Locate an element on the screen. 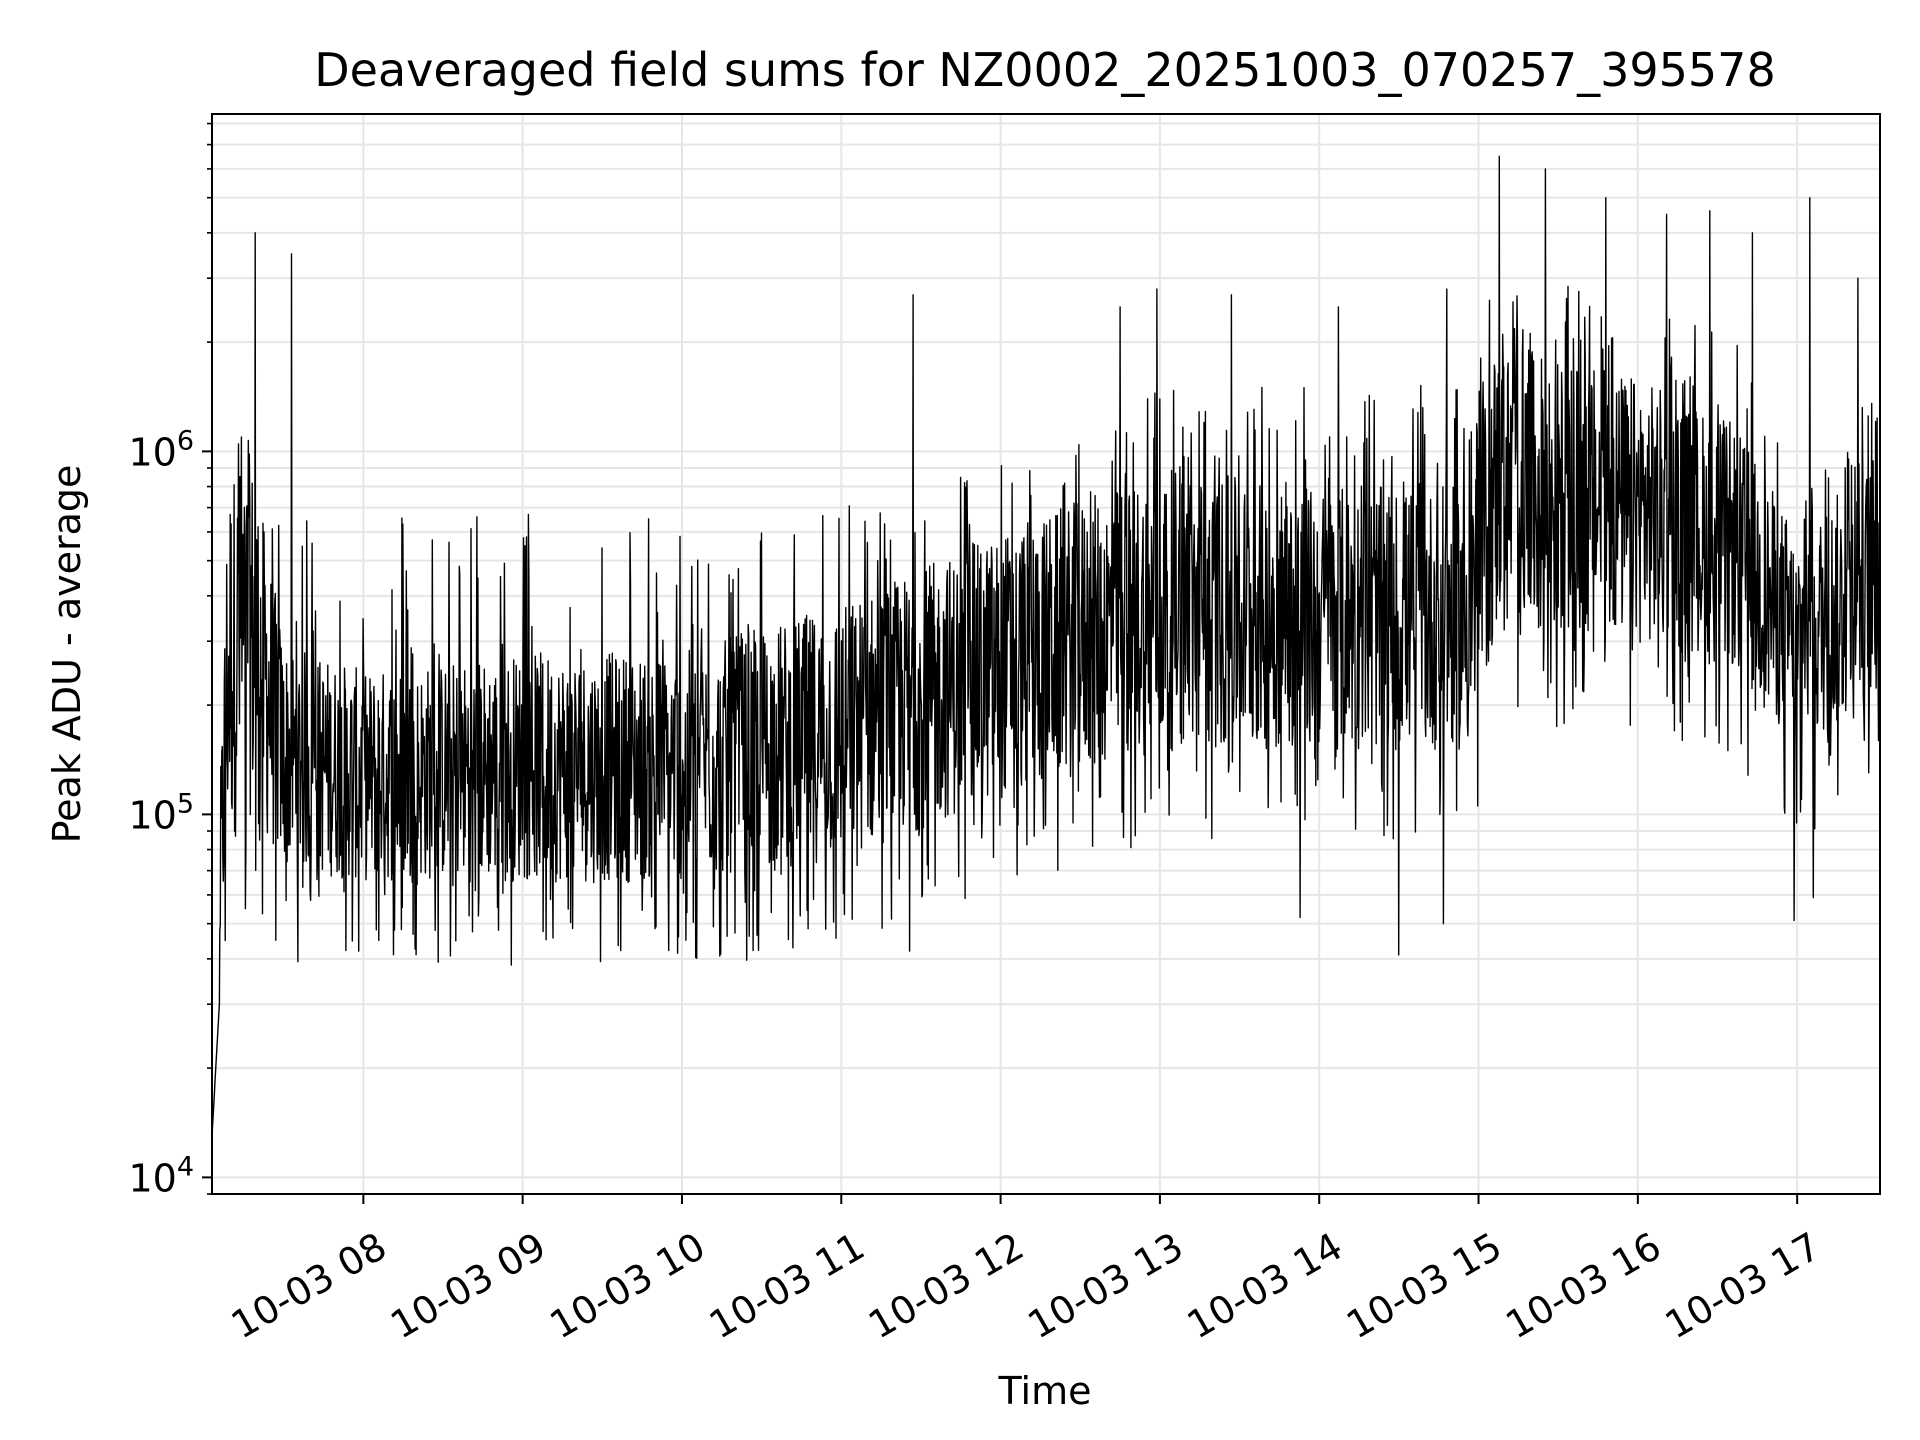 The width and height of the screenshot is (1920, 1440). y-tick-label: 104 is located at coordinates (161, 1175).